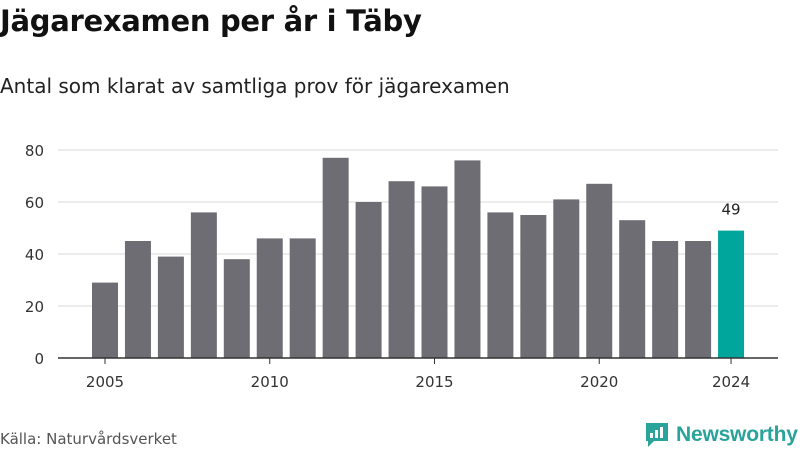 The height and width of the screenshot is (450, 800). What do you see at coordinates (211, 21) in the screenshot?
I see `chart-title: Jägarexamen per år i Täby` at bounding box center [211, 21].